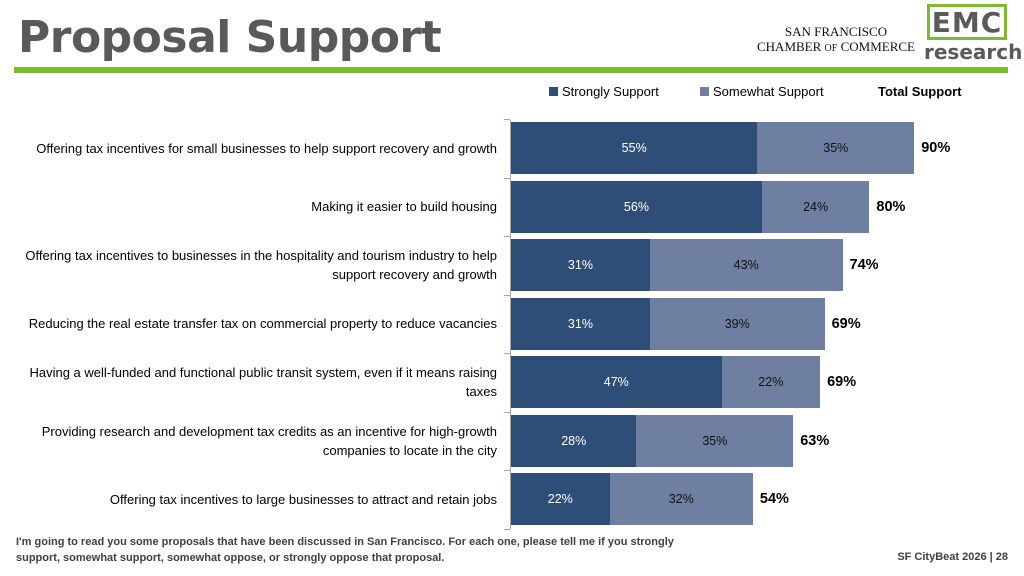 The height and width of the screenshot is (576, 1024). Describe the element at coordinates (815, 440) in the screenshot. I see `total-support-label: 63%` at that location.